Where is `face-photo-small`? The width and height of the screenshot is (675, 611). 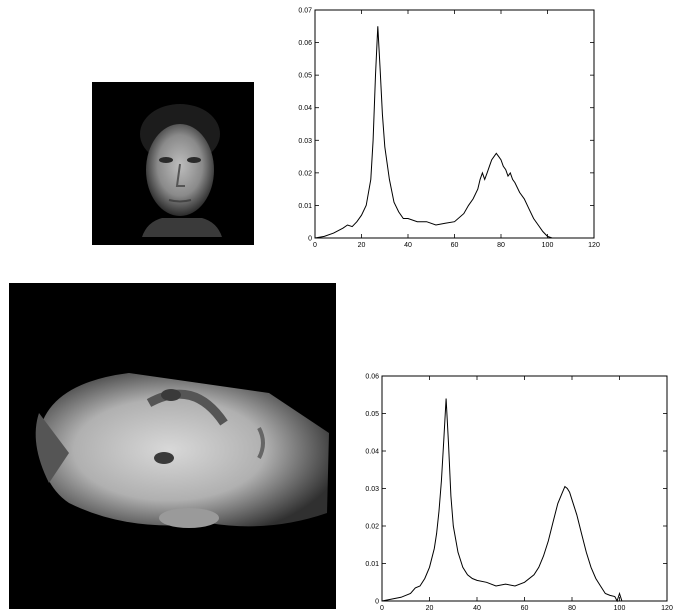 face-photo-small is located at coordinates (173, 163).